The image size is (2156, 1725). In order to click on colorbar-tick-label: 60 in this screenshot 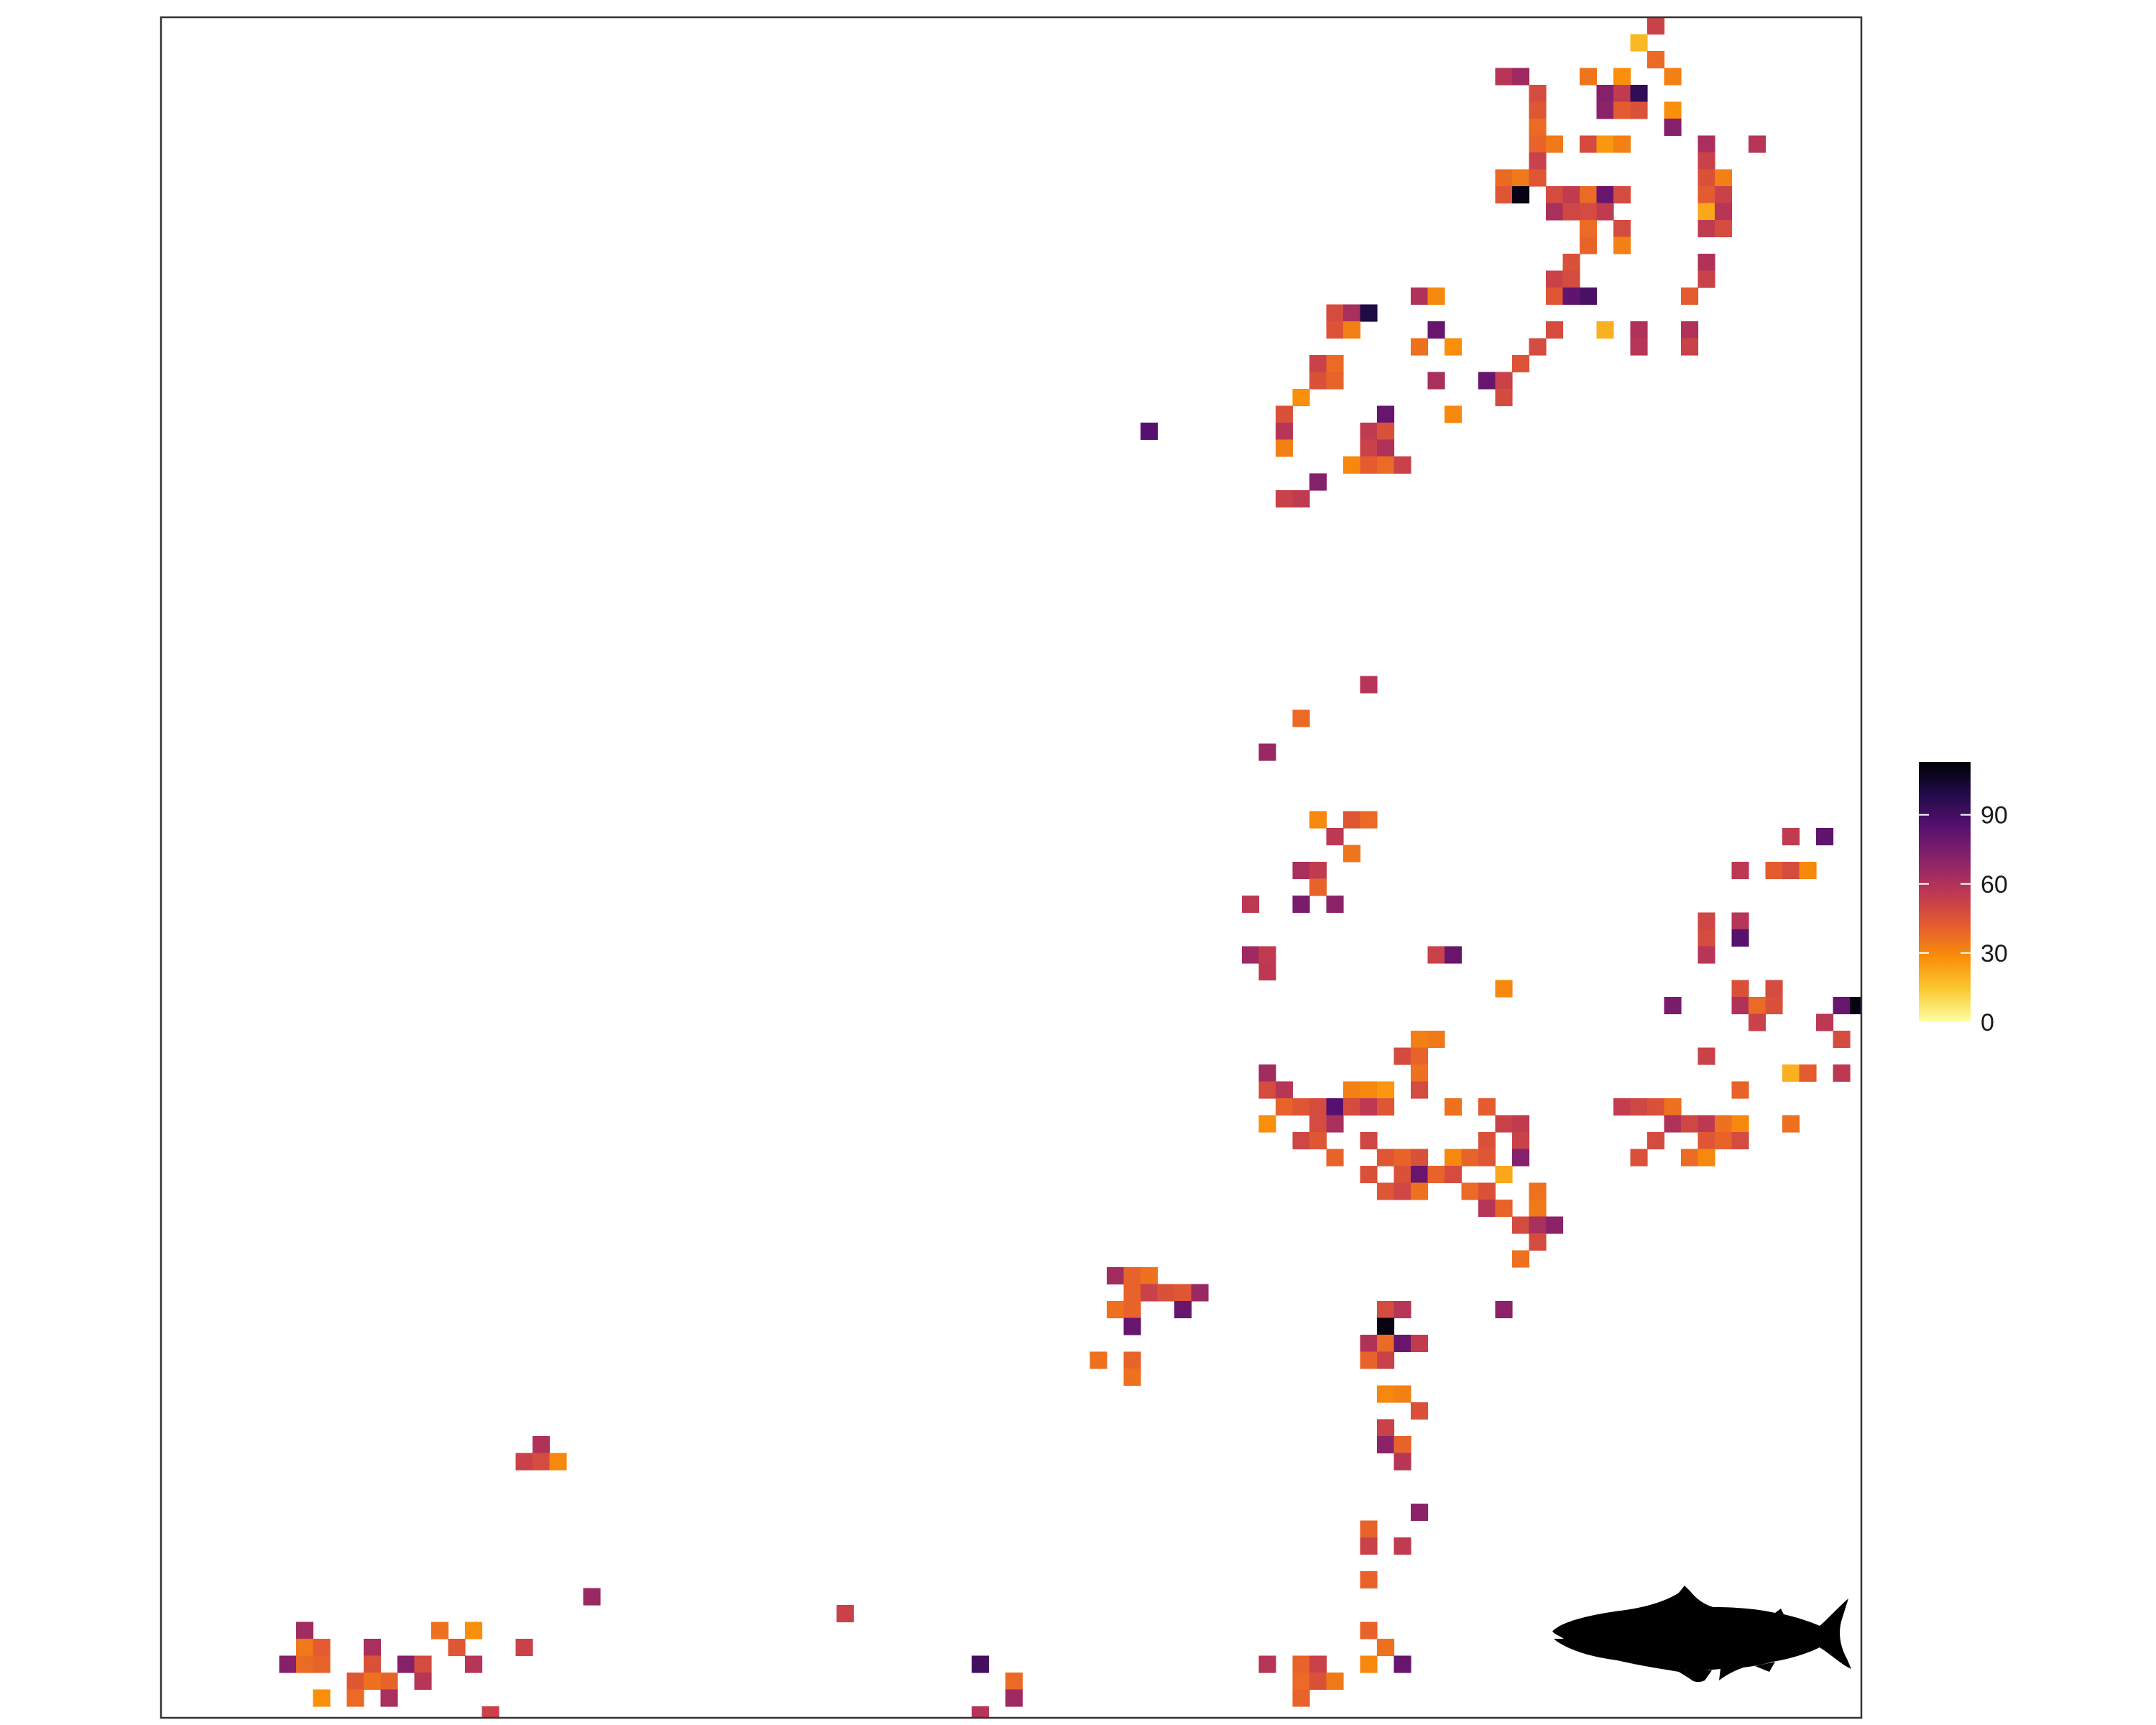, I will do `click(1994, 884)`.